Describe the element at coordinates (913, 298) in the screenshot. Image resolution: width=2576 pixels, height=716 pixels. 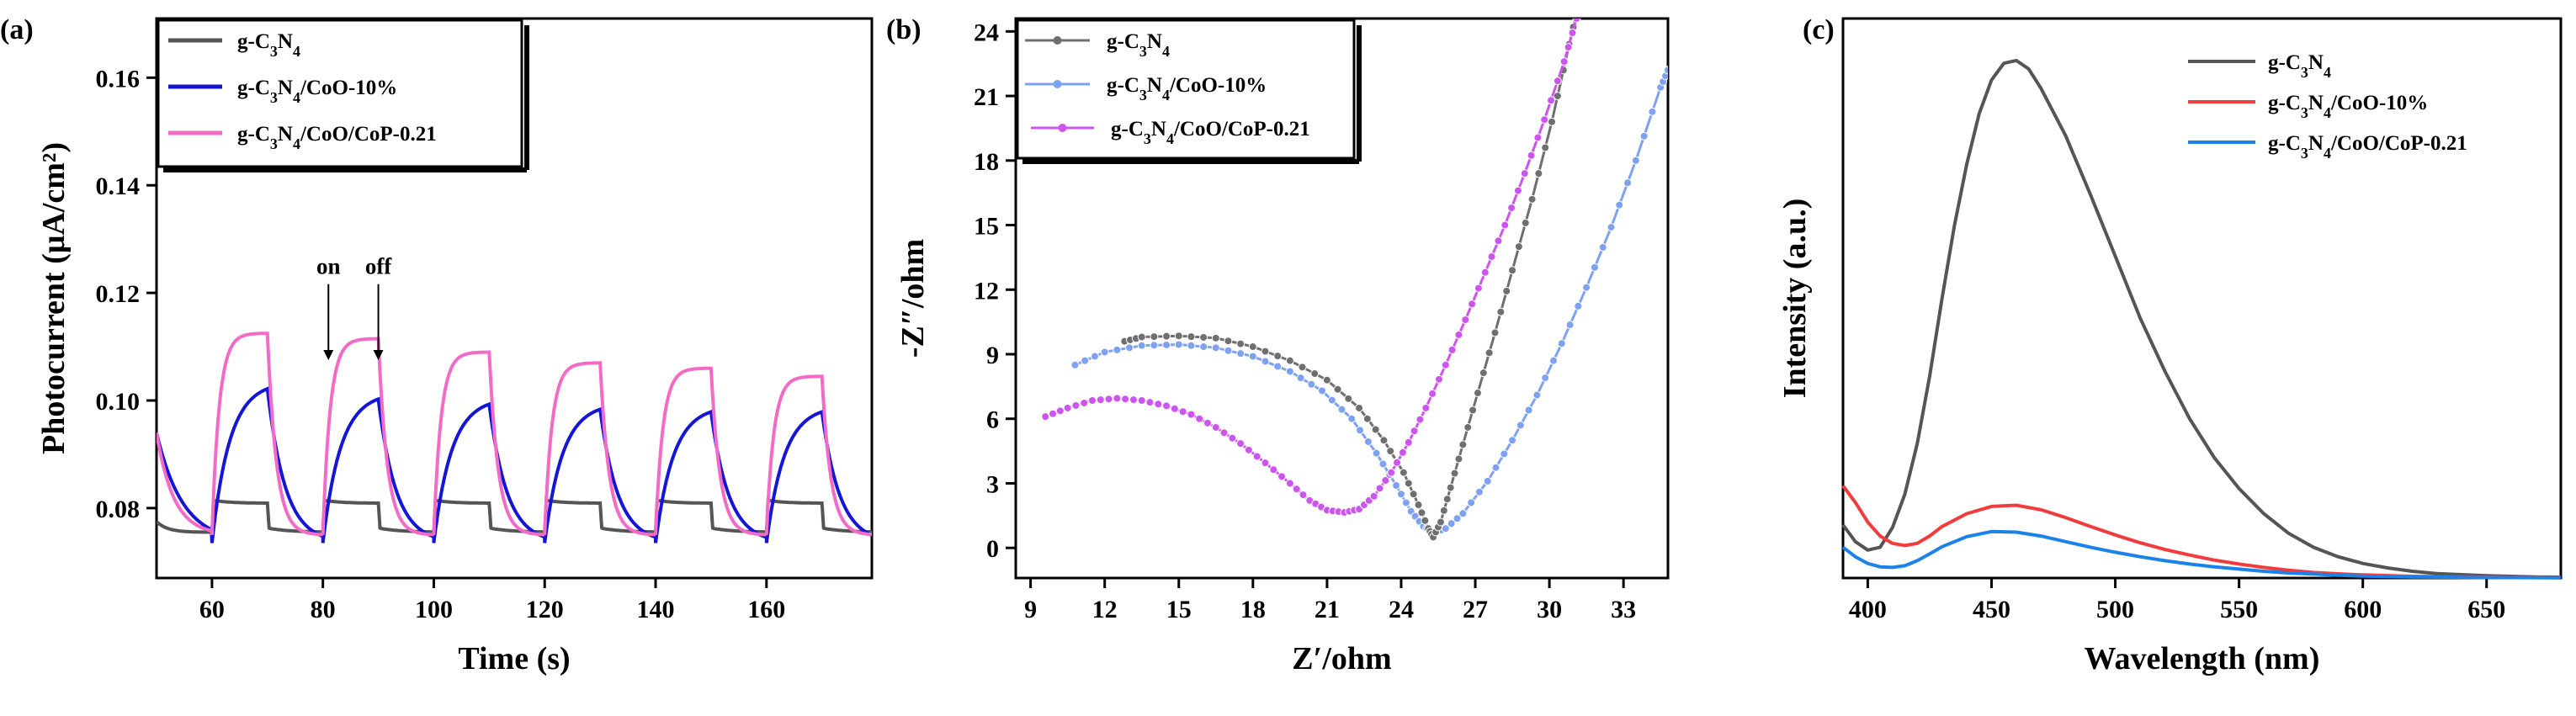
I see `y-axis-title: -Z″/ohm` at that location.